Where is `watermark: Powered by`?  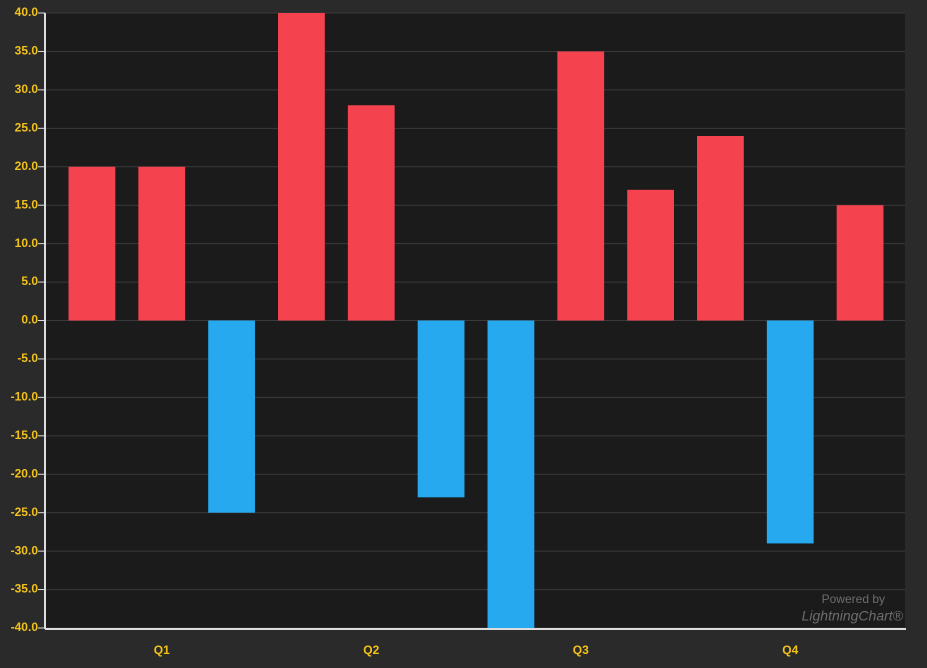
watermark: Powered by is located at coordinates (853, 599).